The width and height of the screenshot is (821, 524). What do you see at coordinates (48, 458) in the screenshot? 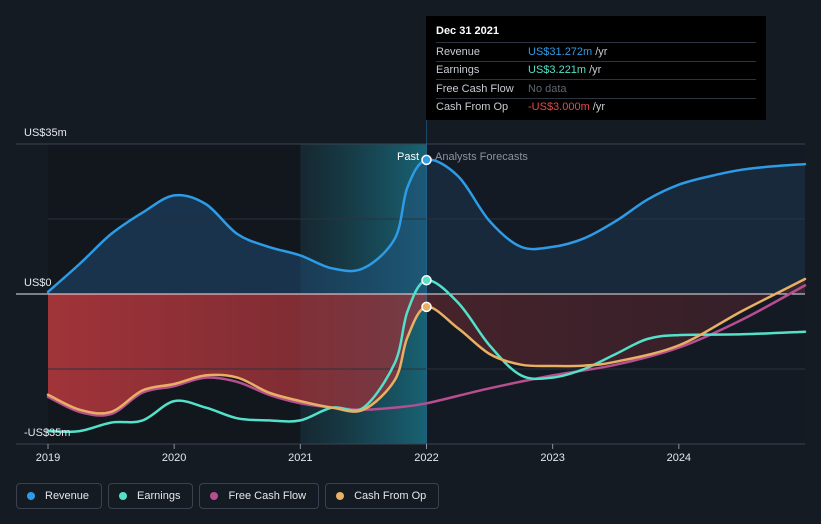
I see `x-tick-label: 2019` at bounding box center [48, 458].